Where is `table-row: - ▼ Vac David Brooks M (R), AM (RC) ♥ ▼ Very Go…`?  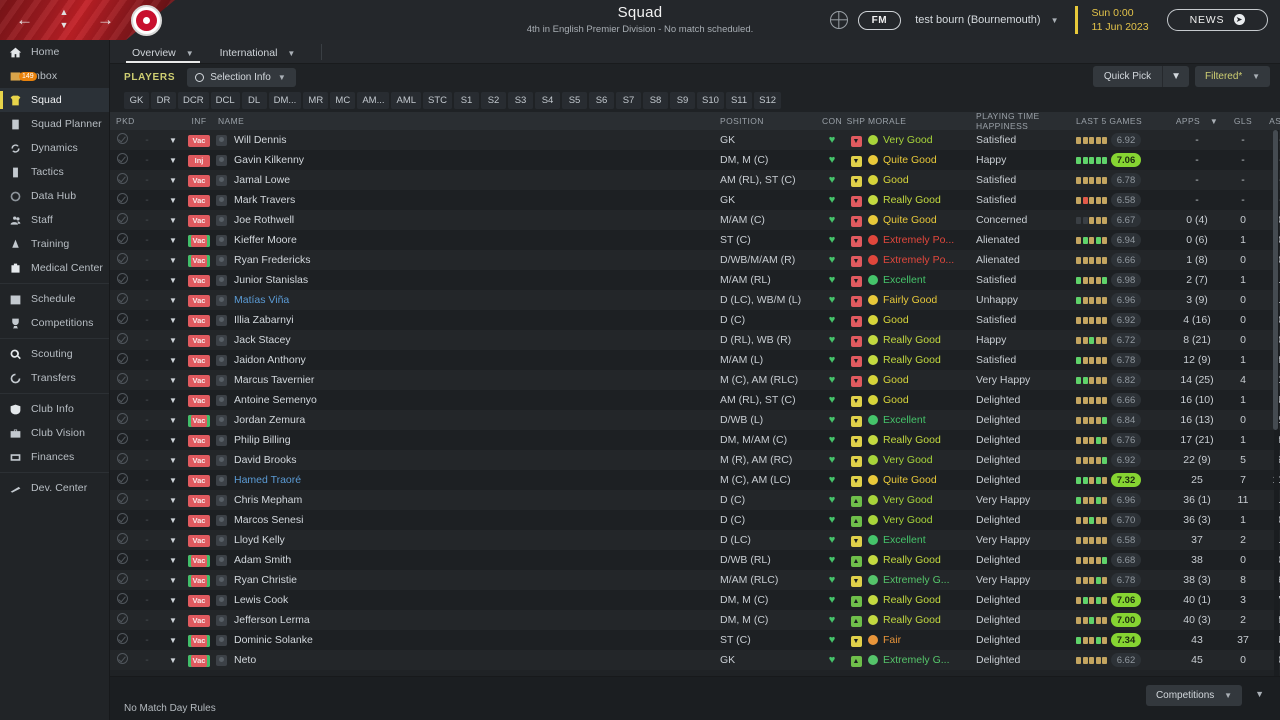 table-row: - ▼ Vac David Brooks M (R), AM (RC) ♥ ▼ Very Go… is located at coordinates (695, 460).